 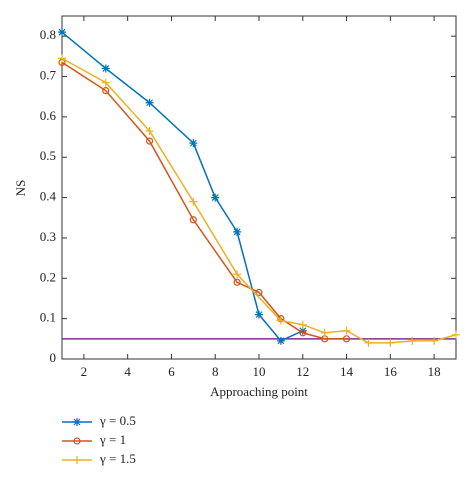 I want to click on x-tick-label: 8, so click(x=215, y=371).